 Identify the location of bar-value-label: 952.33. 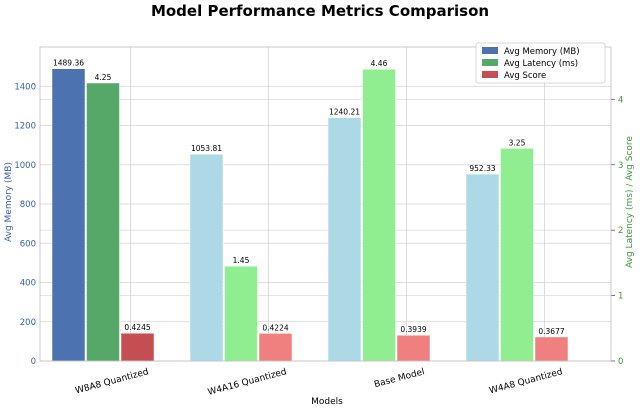
(482, 168).